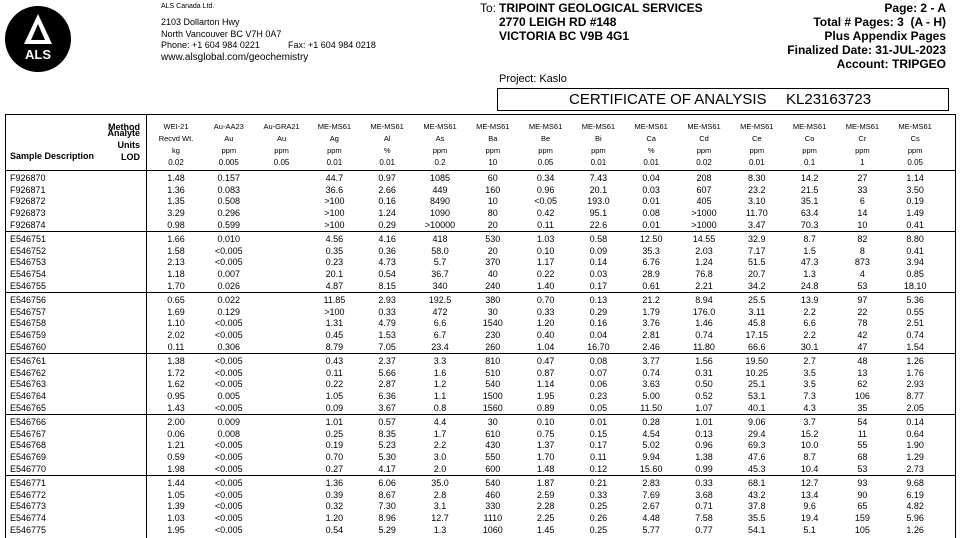  What do you see at coordinates (915, 518) in the screenshot?
I see `cell: 5.96` at bounding box center [915, 518].